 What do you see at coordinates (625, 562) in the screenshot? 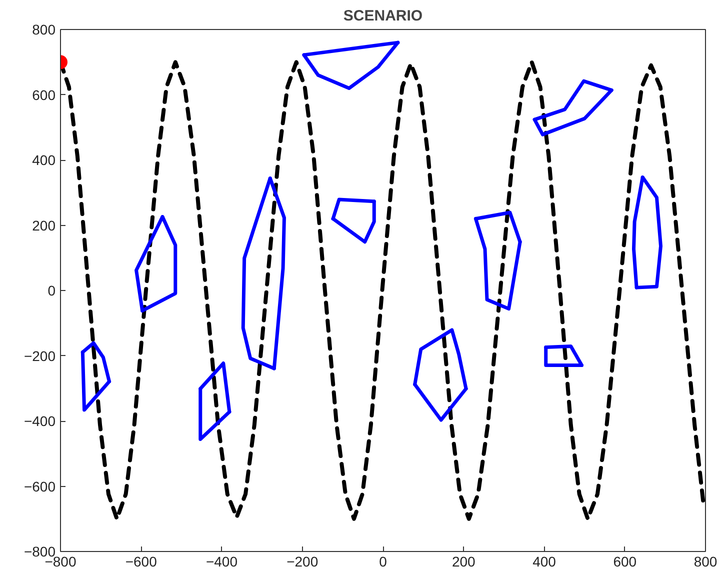
I see `x-tick-label: 600` at bounding box center [625, 562].